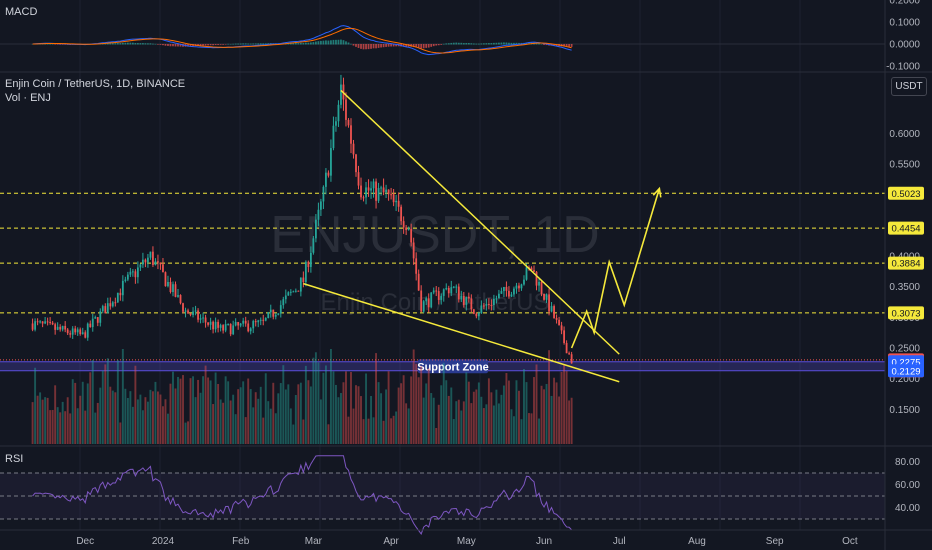  Describe the element at coordinates (95, 84) in the screenshot. I see `symbol-title: Enjin Coin / TetherUS, 1D, BINANCE` at that location.